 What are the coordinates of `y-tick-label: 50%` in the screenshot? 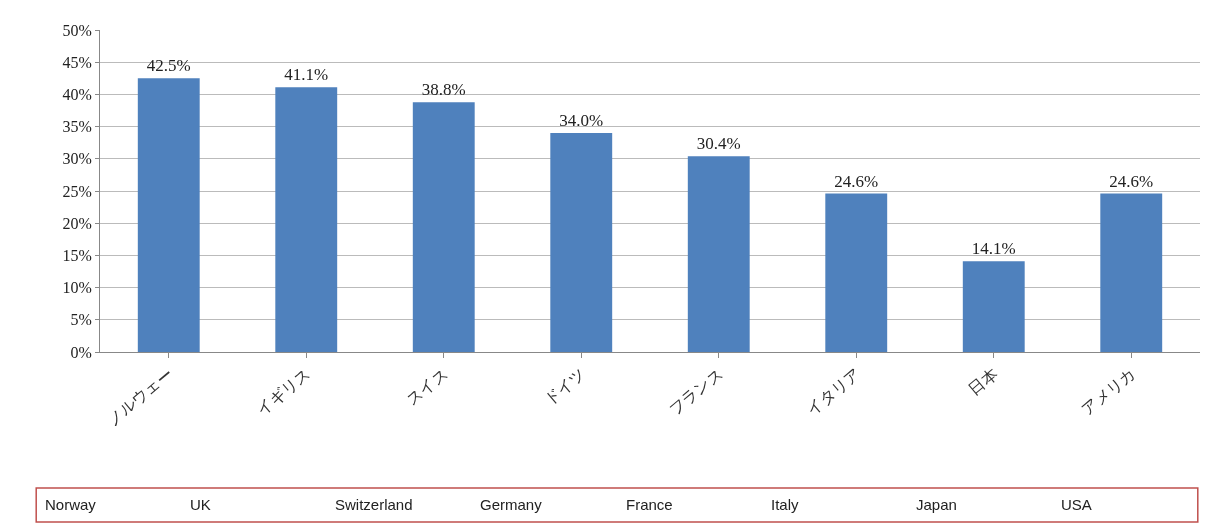 It's located at (77, 30).